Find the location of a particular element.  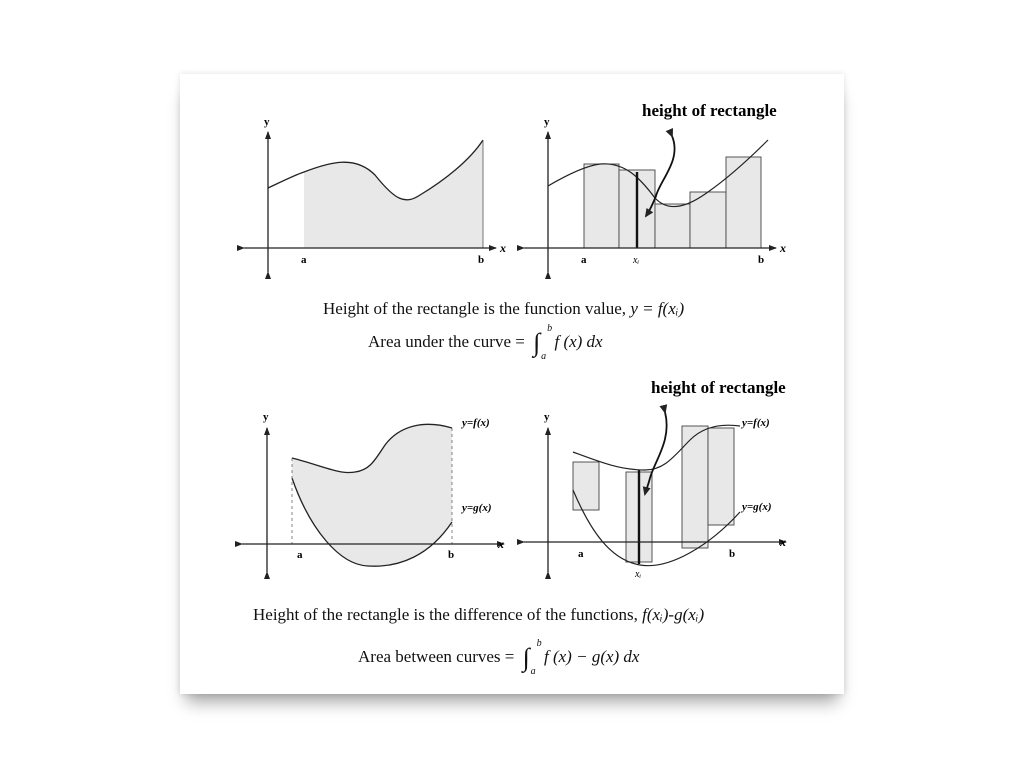

f-curve is located at coordinates (372, 448).